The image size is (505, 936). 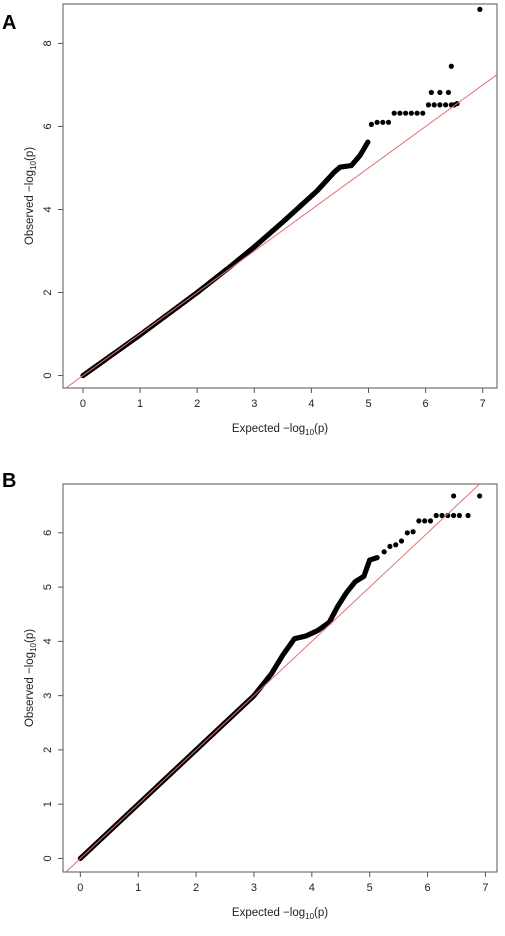 I want to click on panel-label: B, so click(x=9, y=481).